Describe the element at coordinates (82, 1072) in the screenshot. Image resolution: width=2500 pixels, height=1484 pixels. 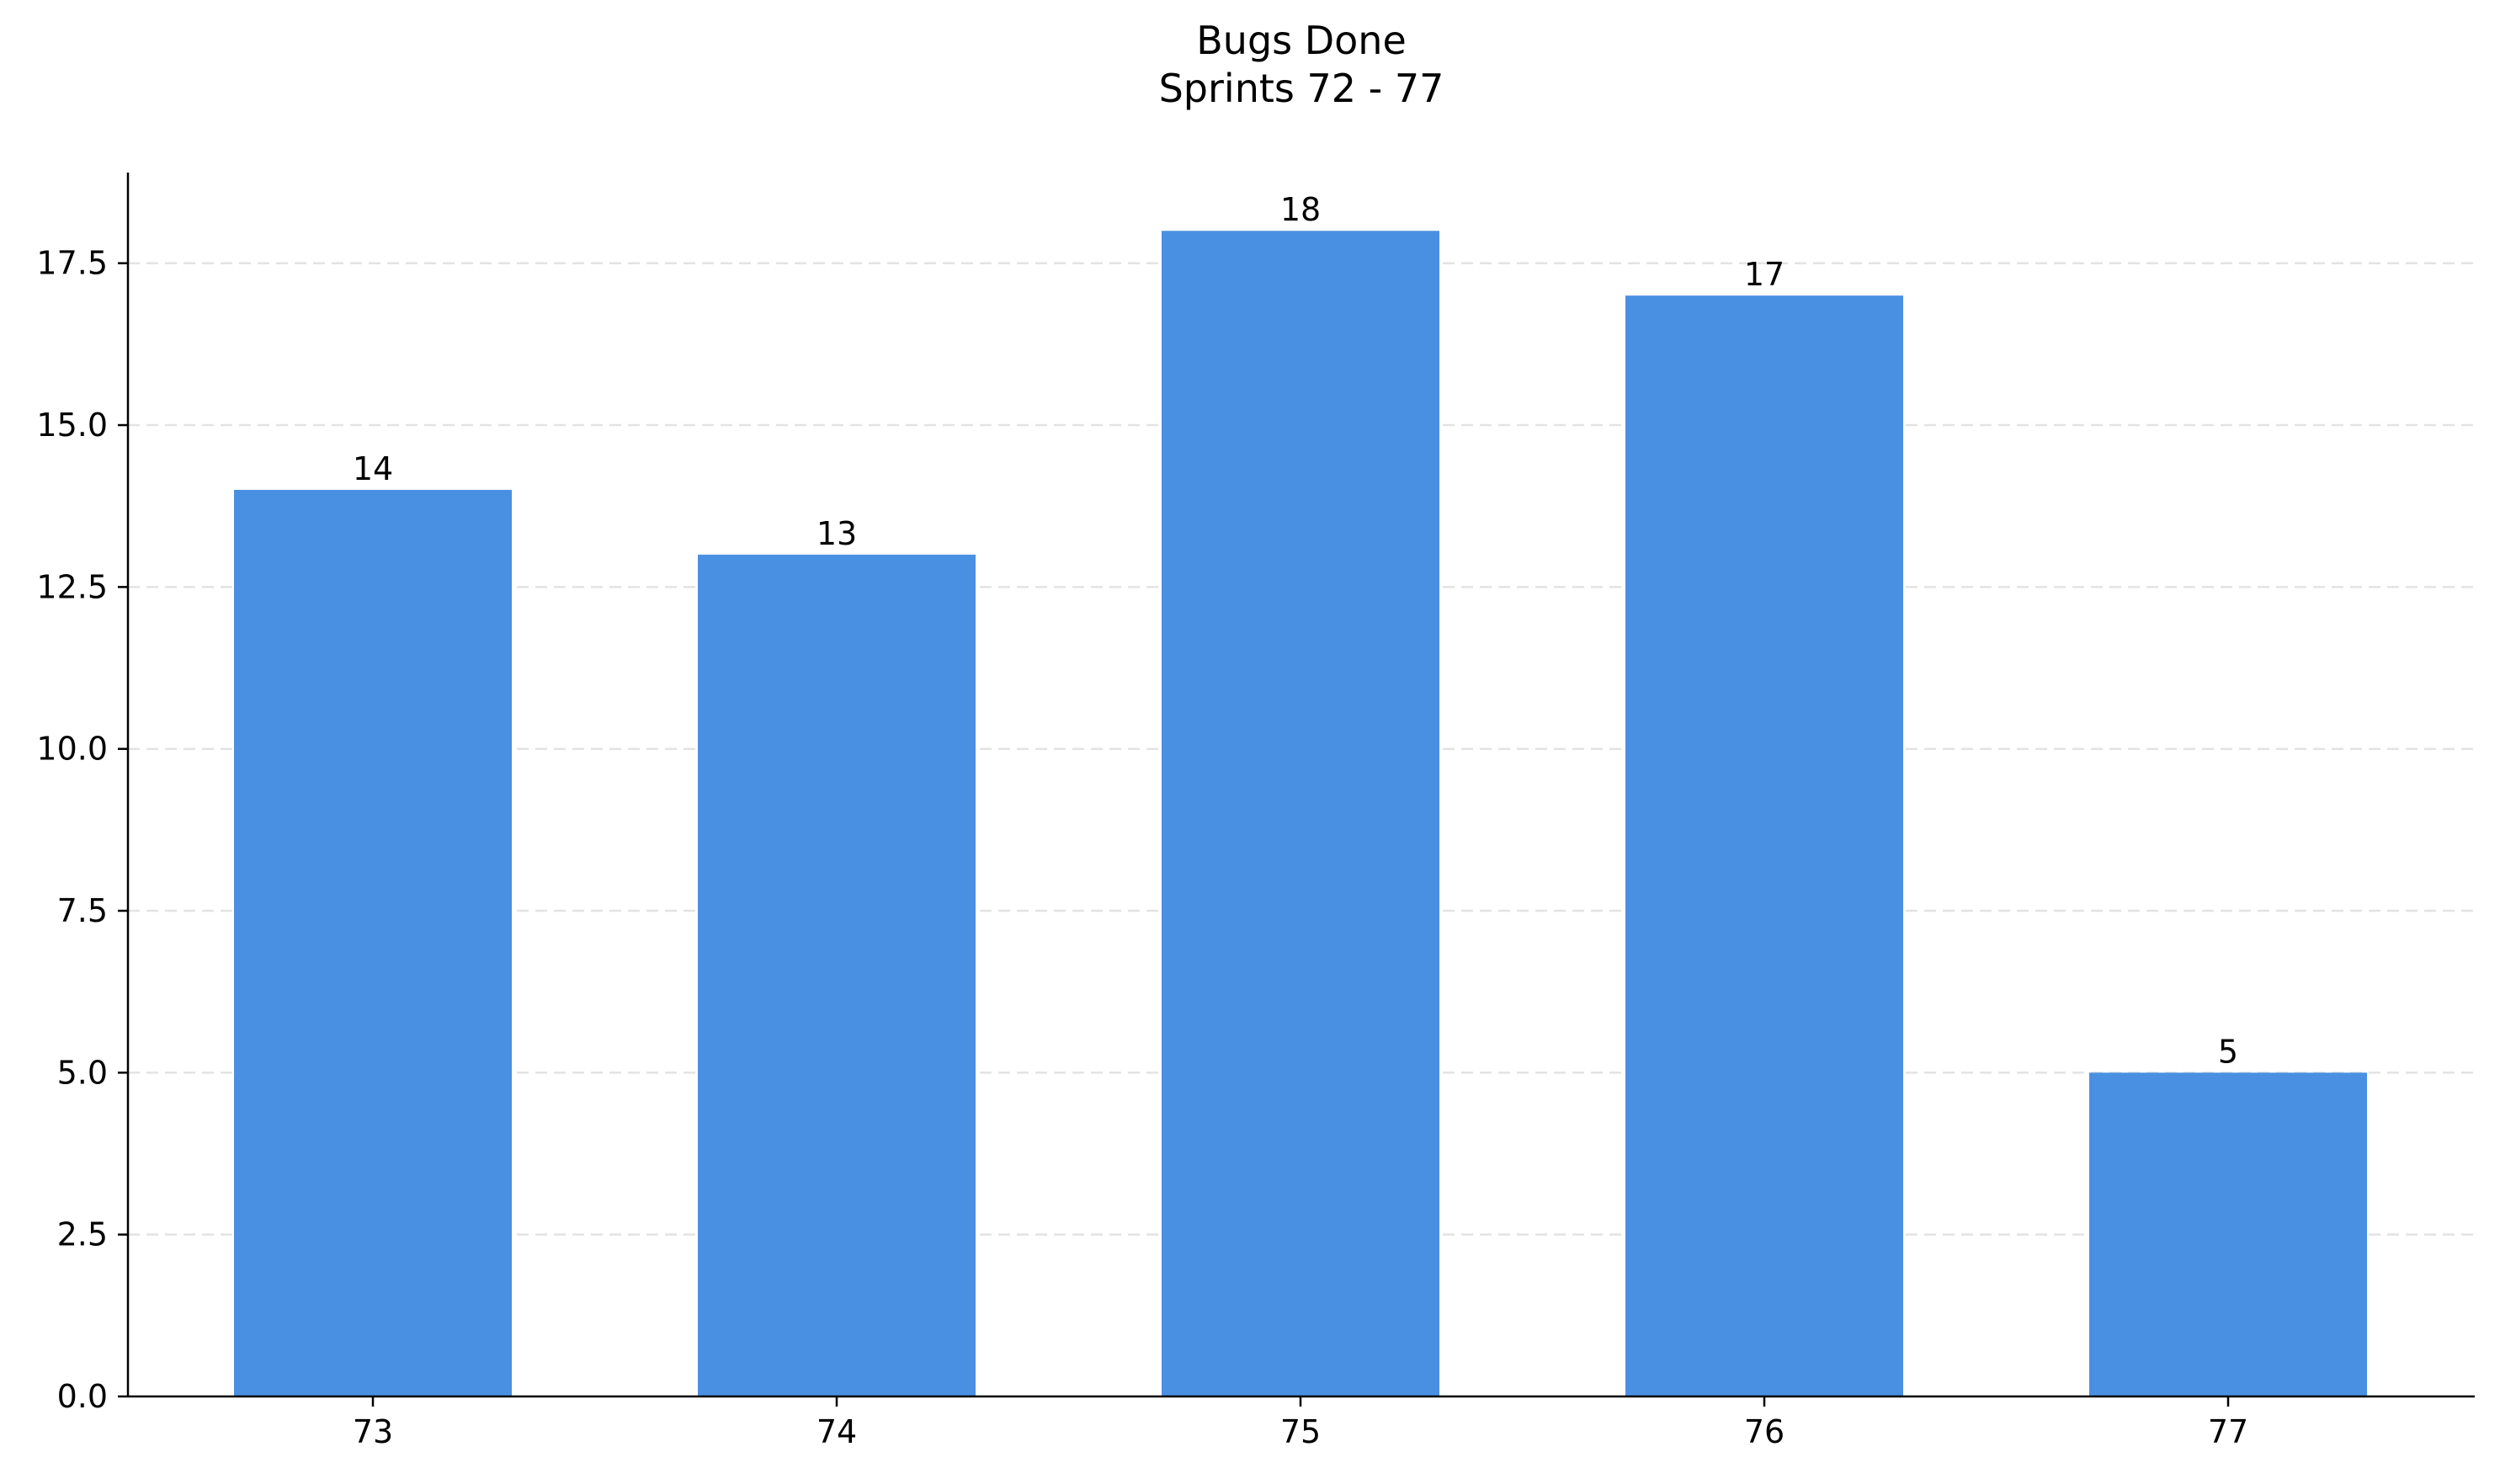
I see `y-tick-label: 5.0` at that location.